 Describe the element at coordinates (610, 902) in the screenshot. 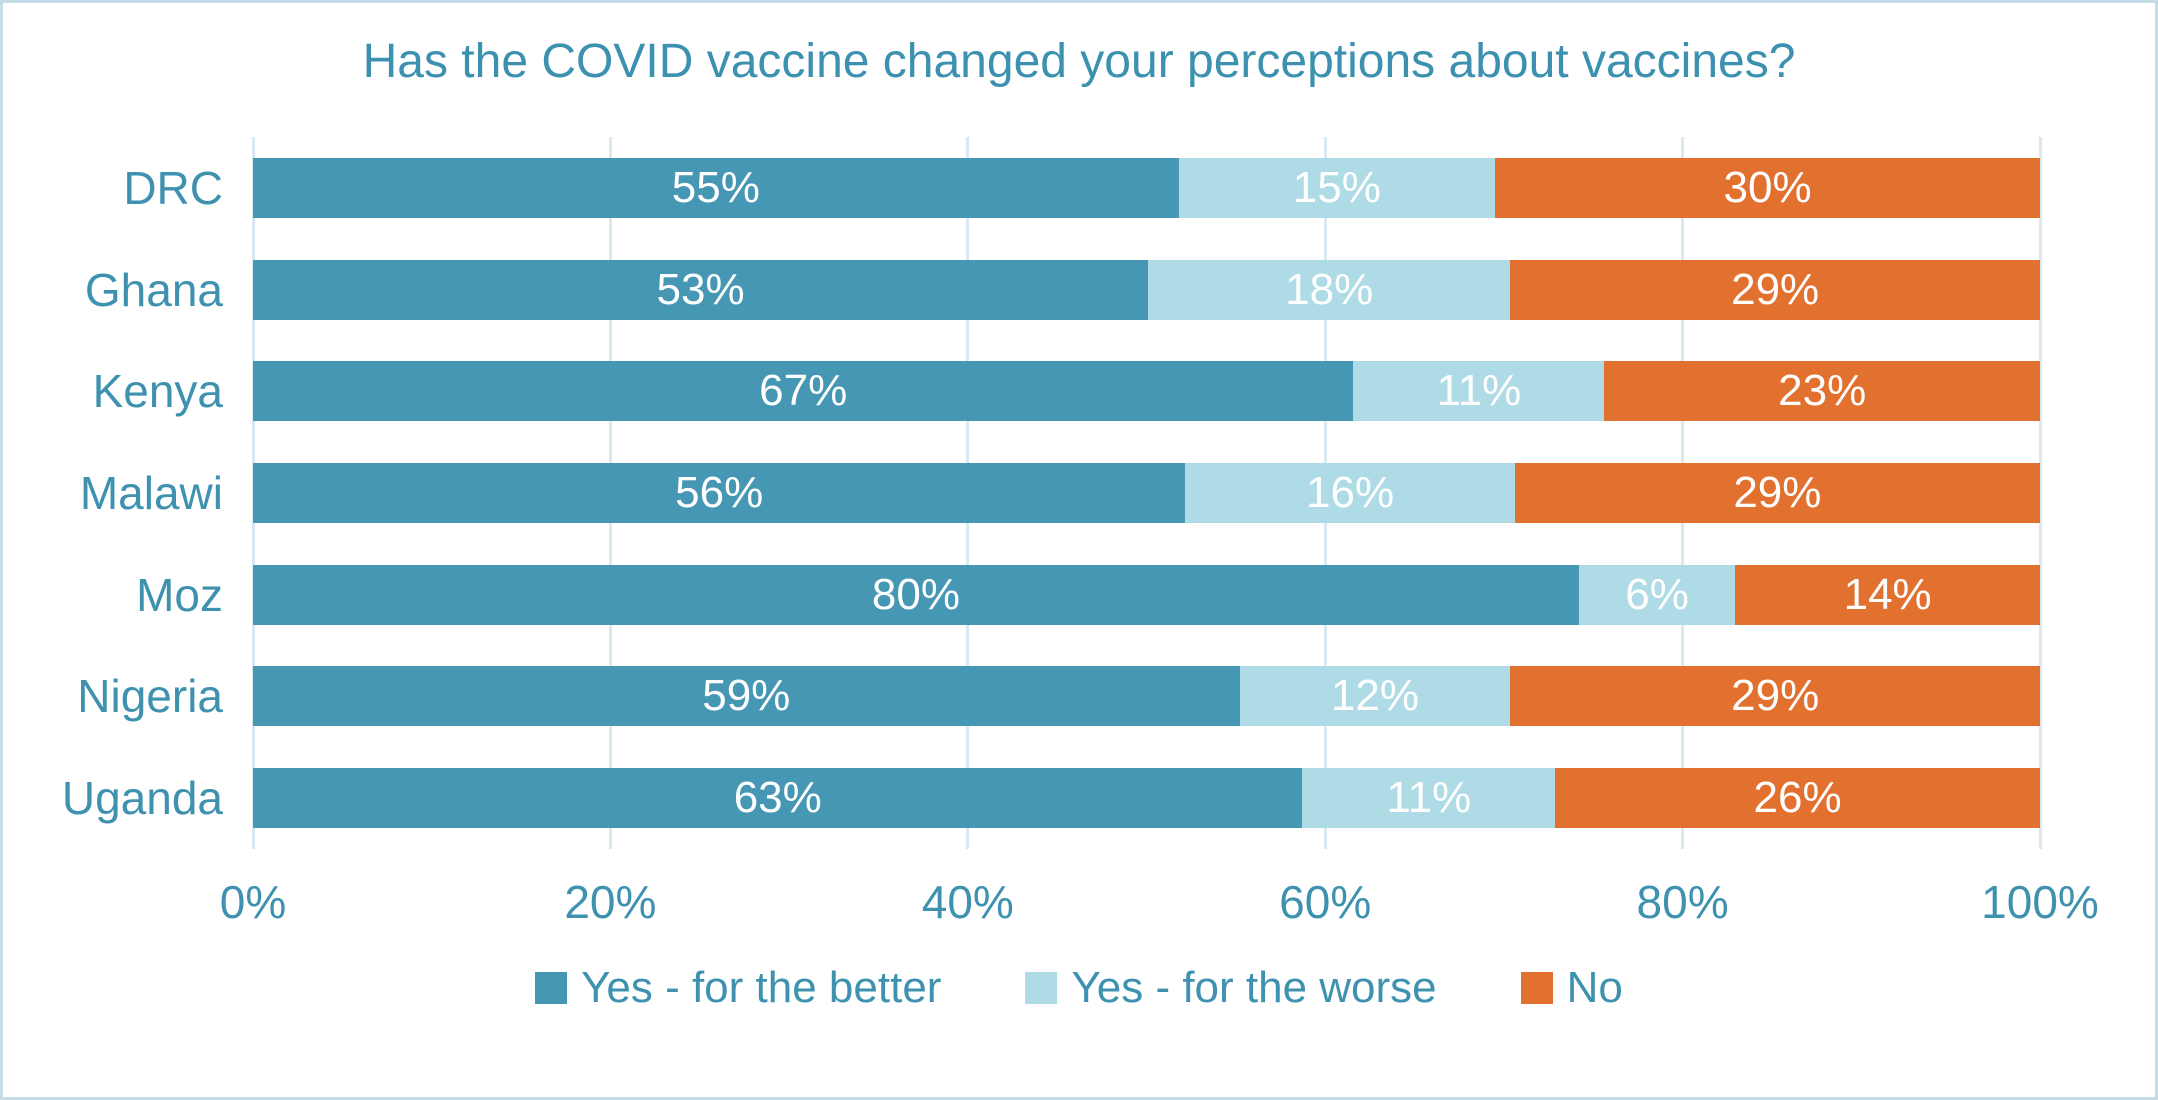

I see `x-tick-label: 20%` at that location.